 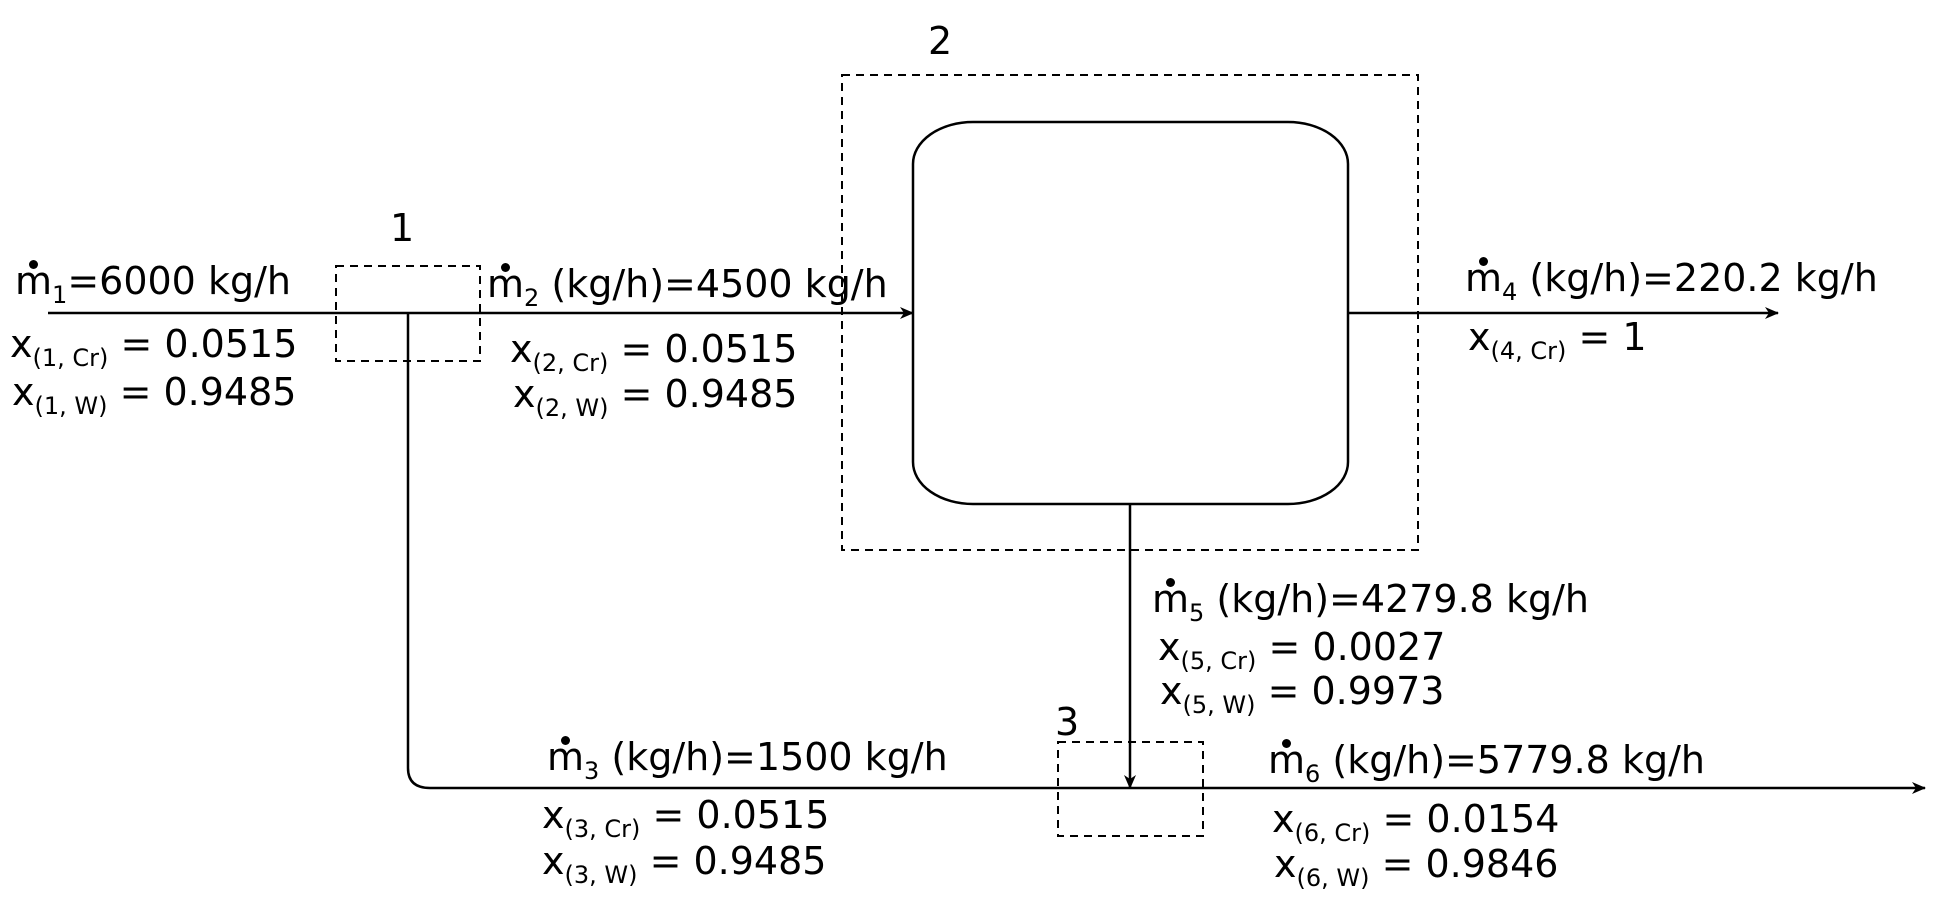 I want to click on stream-6-w-fraction: x(6, W) = 0.9846, so click(x=1416, y=866).